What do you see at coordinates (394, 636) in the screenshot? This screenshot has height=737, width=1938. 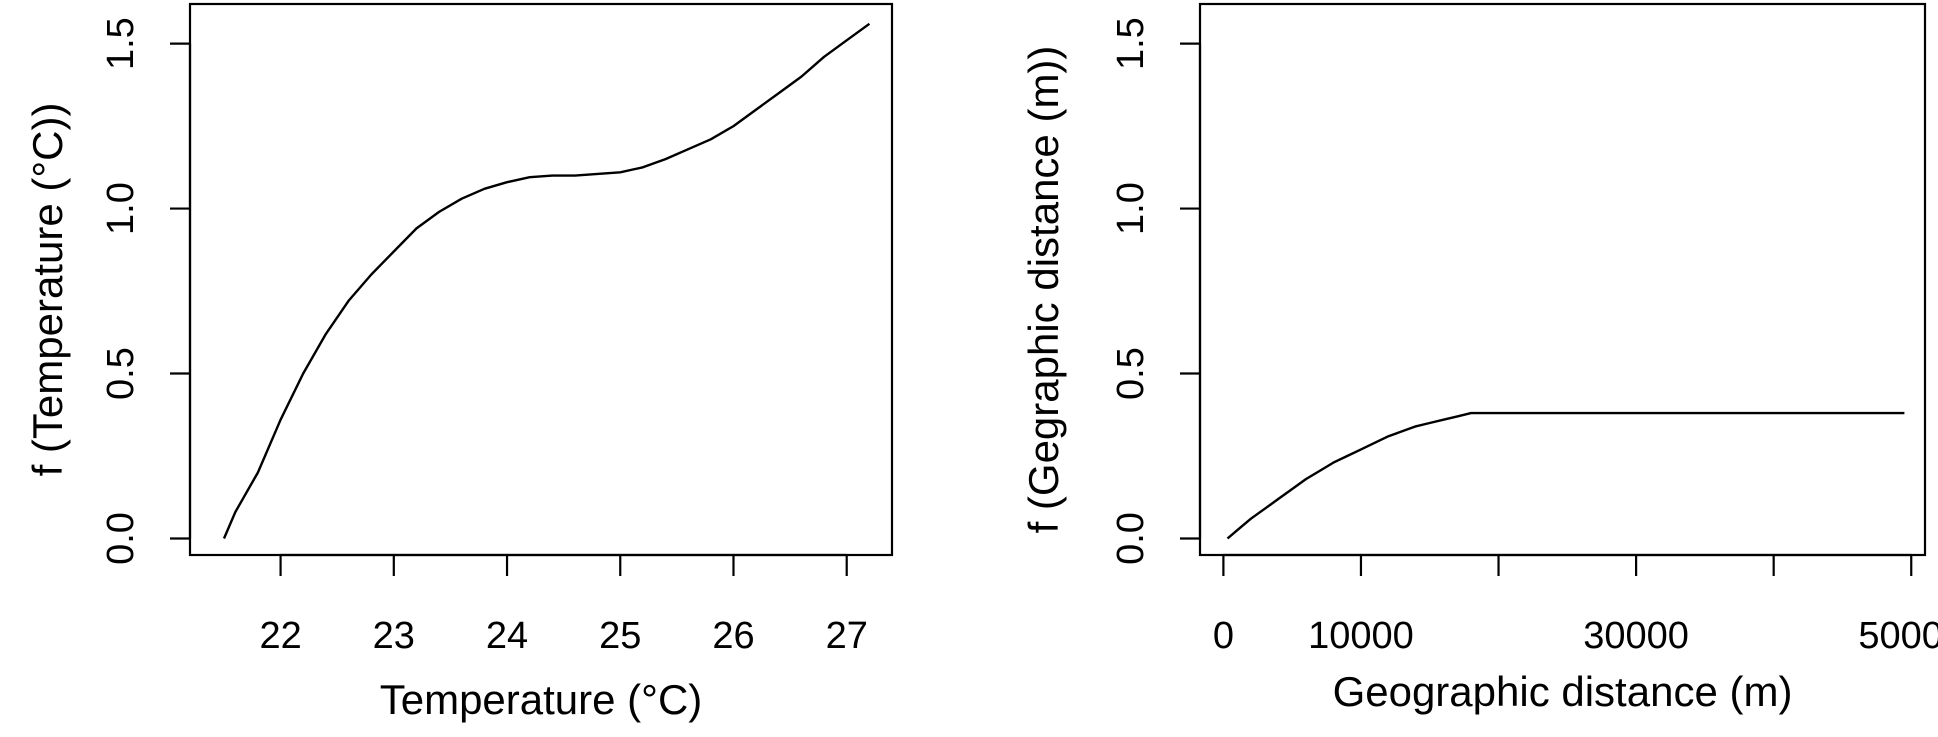 I see `x-tick-label: 23` at bounding box center [394, 636].